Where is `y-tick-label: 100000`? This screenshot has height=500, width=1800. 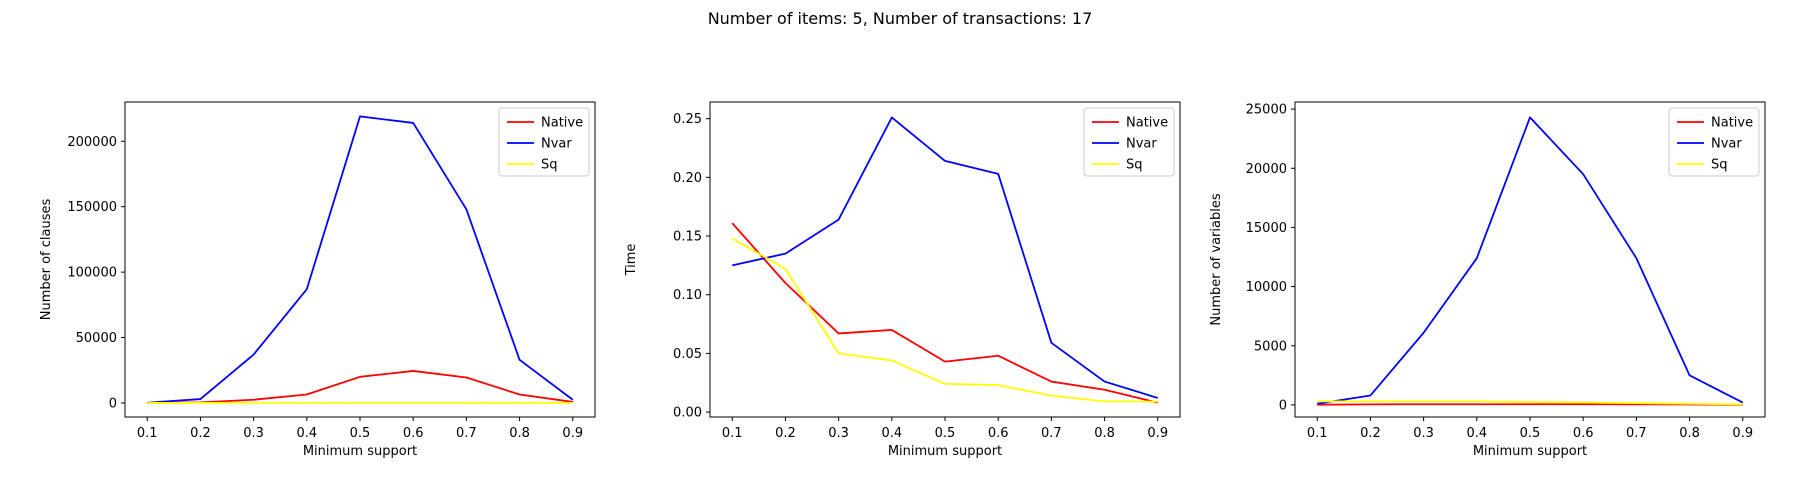 y-tick-label: 100000 is located at coordinates (92, 273).